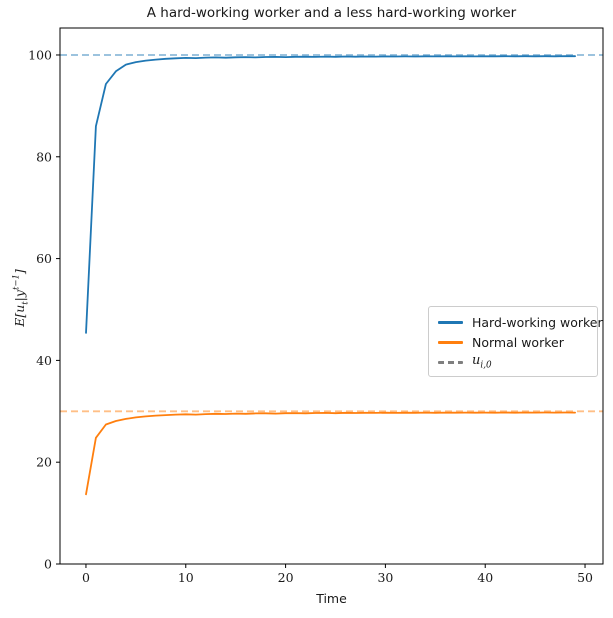  I want to click on x-tick-label: 30, so click(385, 577).